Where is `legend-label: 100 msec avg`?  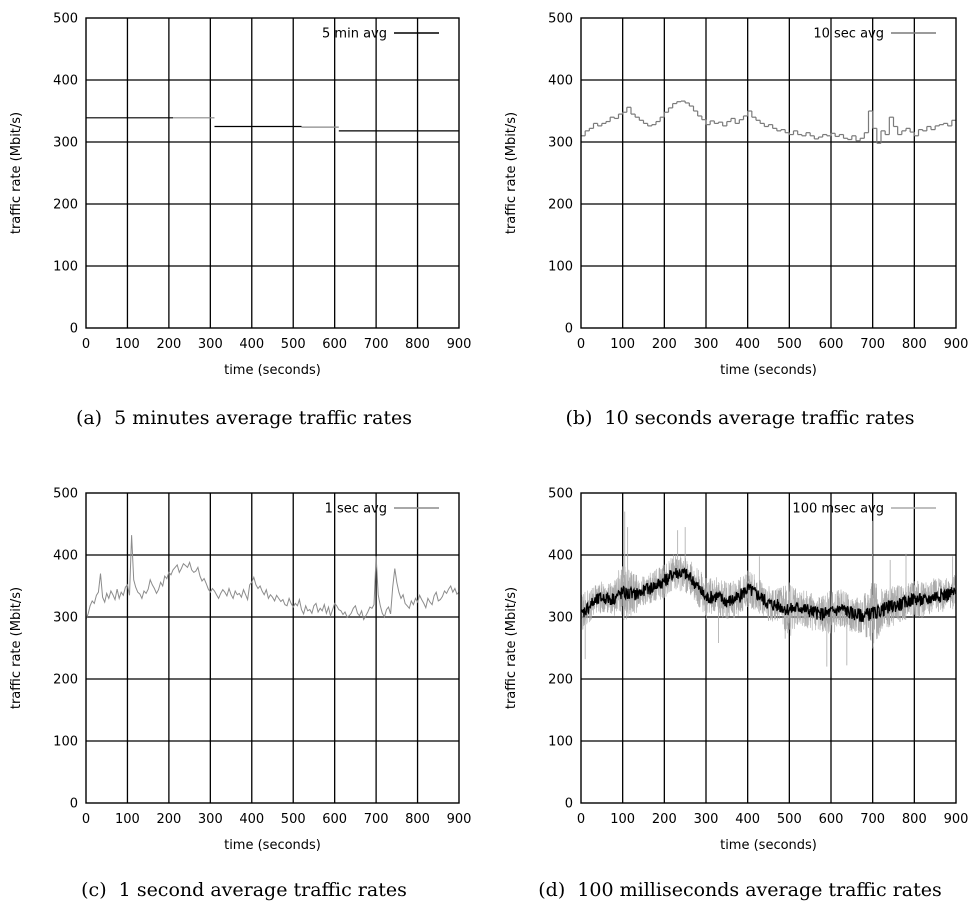
legend-label: 100 msec avg is located at coordinates (838, 509).